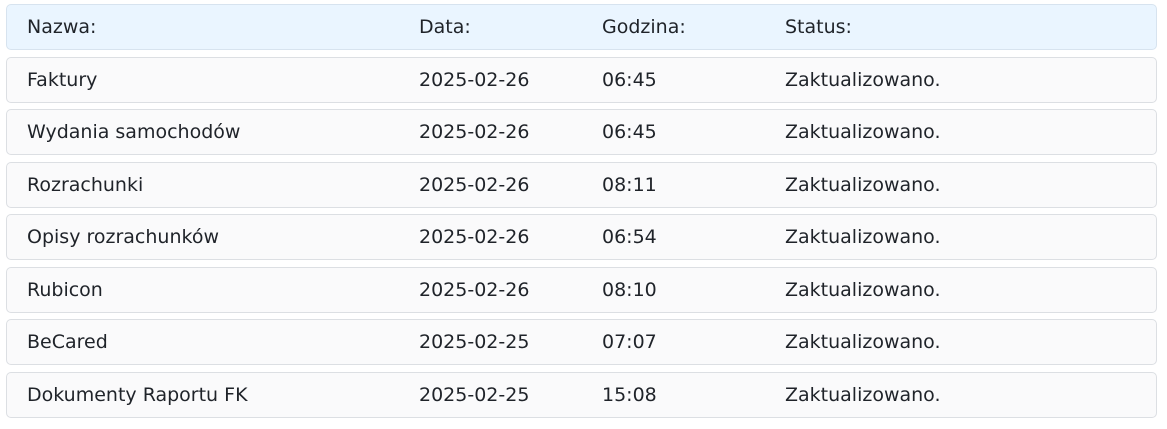 This screenshot has height=429, width=1167. Describe the element at coordinates (629, 289) in the screenshot. I see `row-time: 08:10` at that location.